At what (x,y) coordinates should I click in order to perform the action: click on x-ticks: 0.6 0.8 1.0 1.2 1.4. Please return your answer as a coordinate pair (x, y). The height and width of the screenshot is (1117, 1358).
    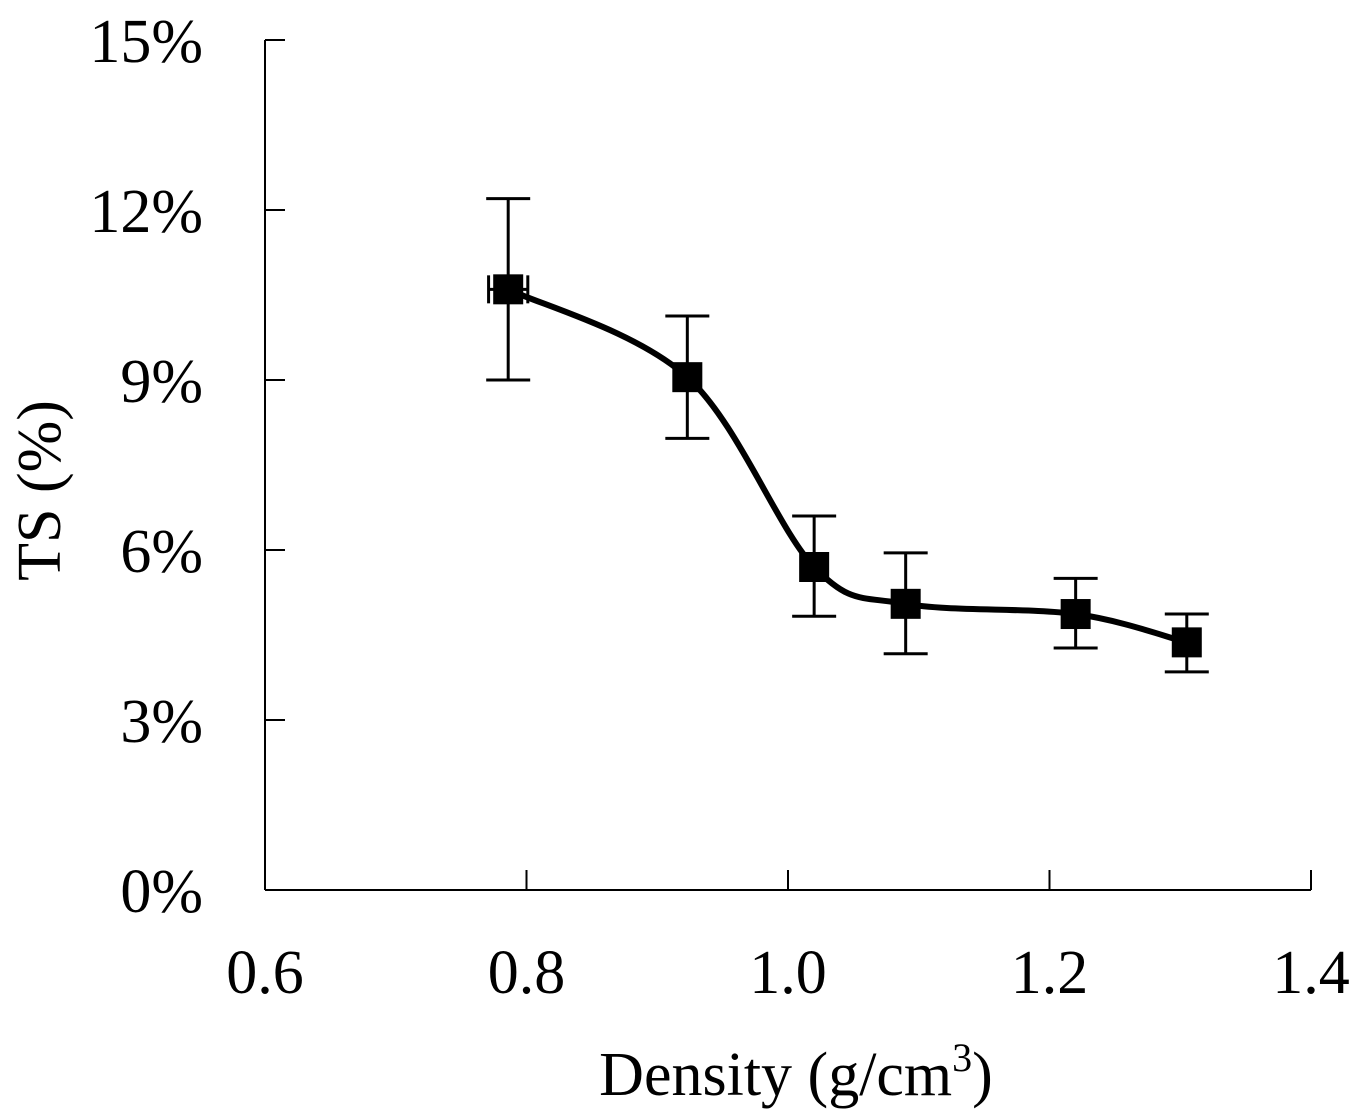
    Looking at the image, I should click on (788, 938).